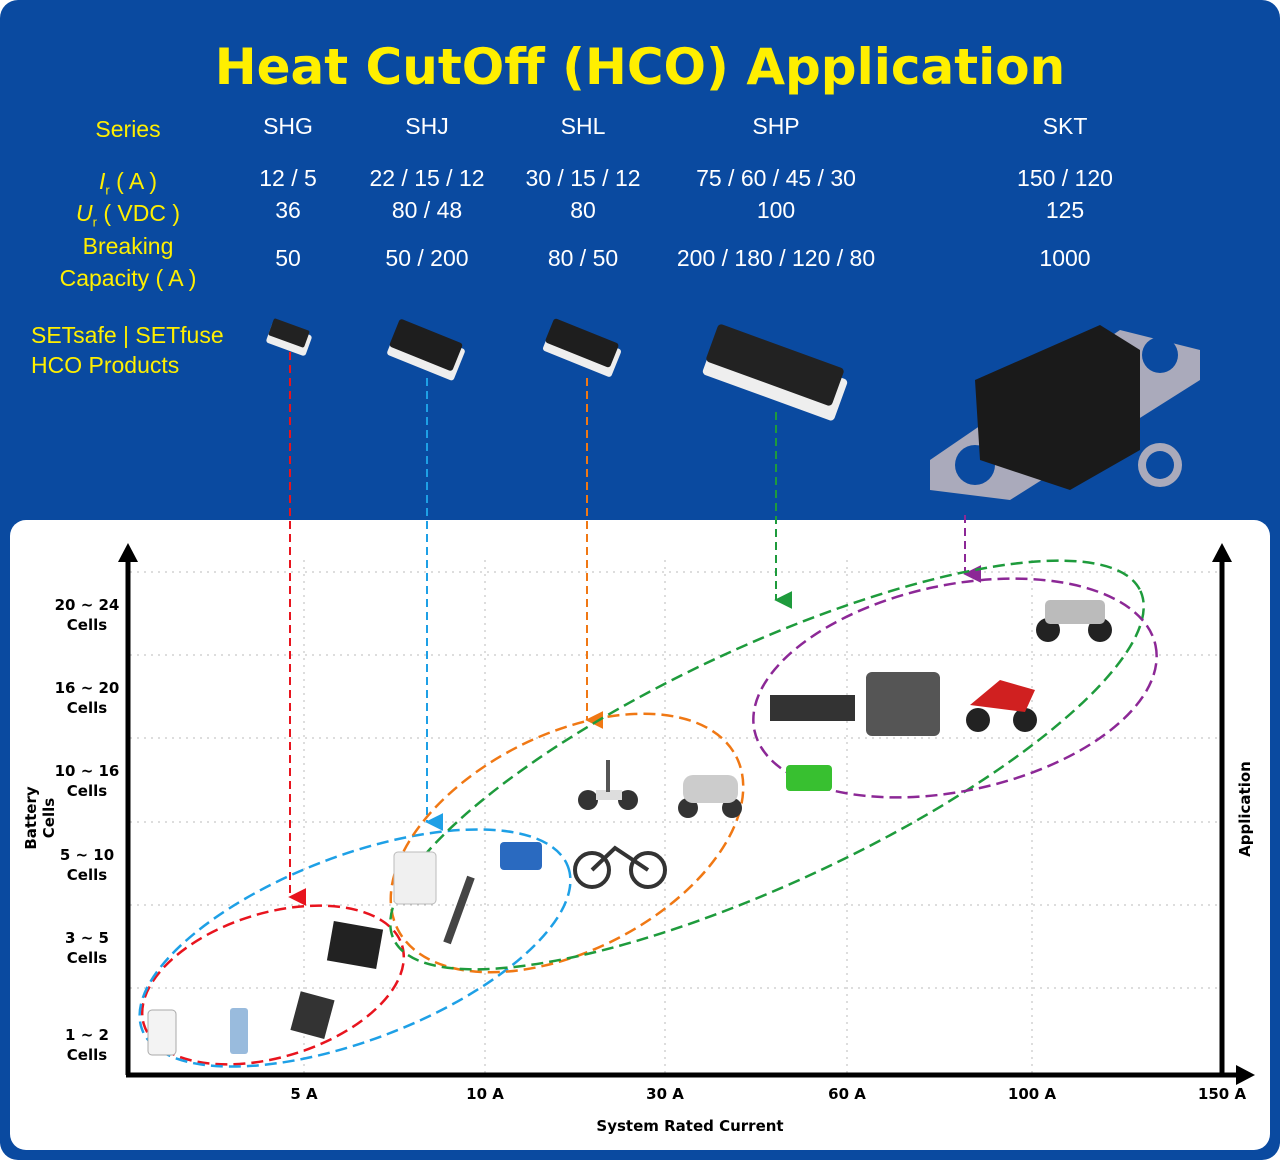 The width and height of the screenshot is (1280, 1160). I want to click on x-tick-label: 60 A, so click(847, 1094).